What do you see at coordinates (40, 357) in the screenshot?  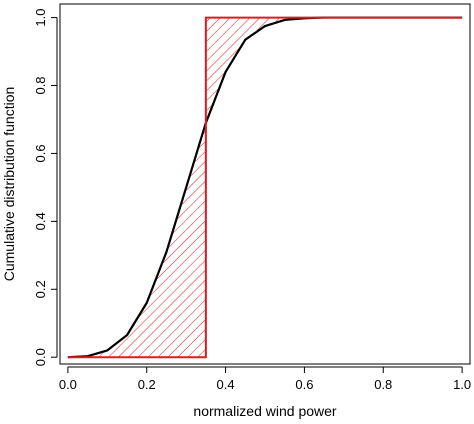 I see `y-tick-label: 0.0` at bounding box center [40, 357].